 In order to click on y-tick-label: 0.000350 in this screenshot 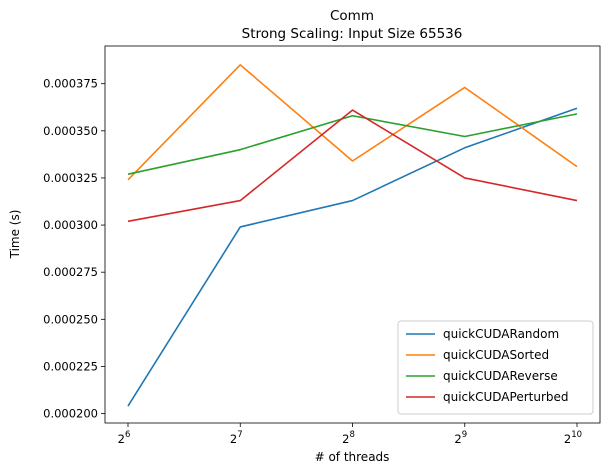, I will do `click(70, 131)`.